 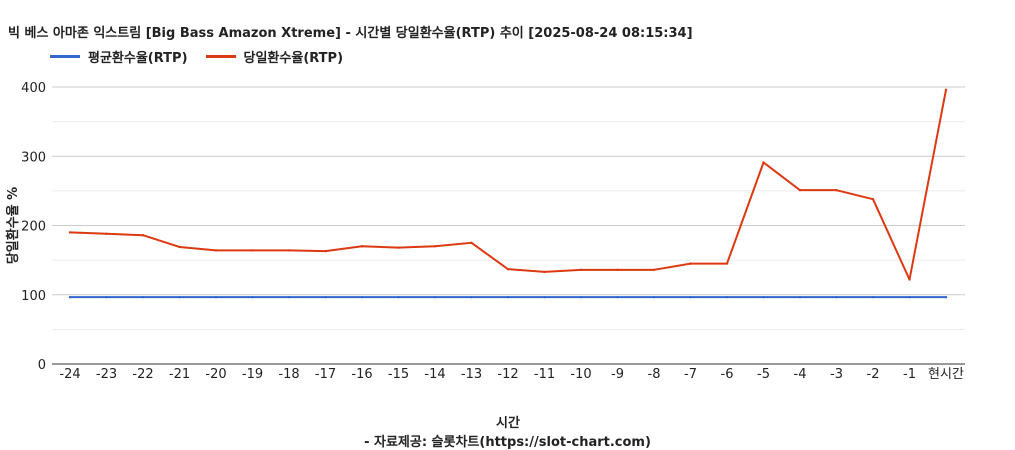 I want to click on x-tick-label: -10, so click(x=580, y=374).